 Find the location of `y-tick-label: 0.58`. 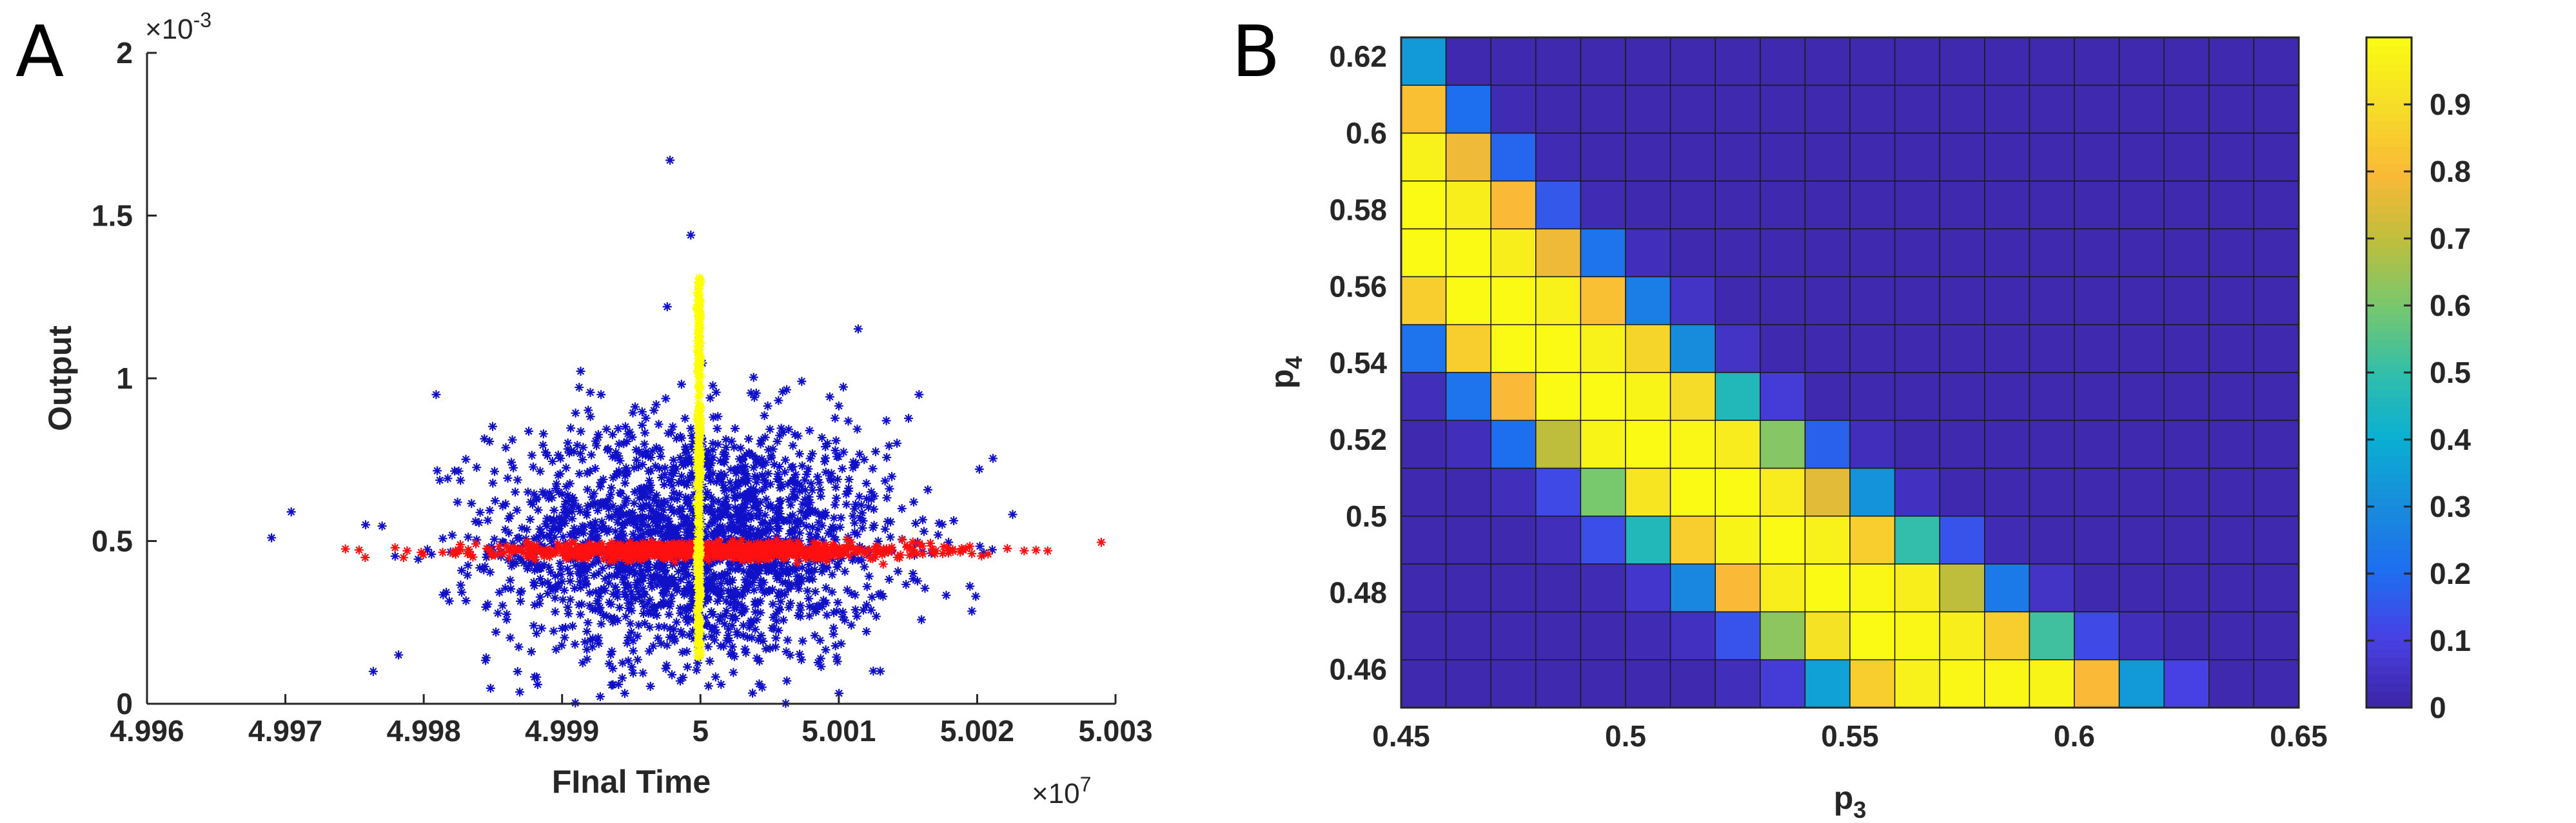

y-tick-label: 0.58 is located at coordinates (1358, 209).